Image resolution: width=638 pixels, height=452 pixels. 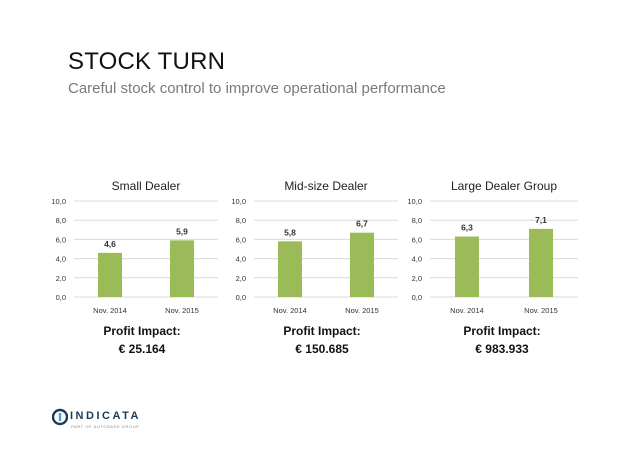 What do you see at coordinates (105, 426) in the screenshot?
I see `logo-tagline: PART OF AUTOBASE GROUP` at bounding box center [105, 426].